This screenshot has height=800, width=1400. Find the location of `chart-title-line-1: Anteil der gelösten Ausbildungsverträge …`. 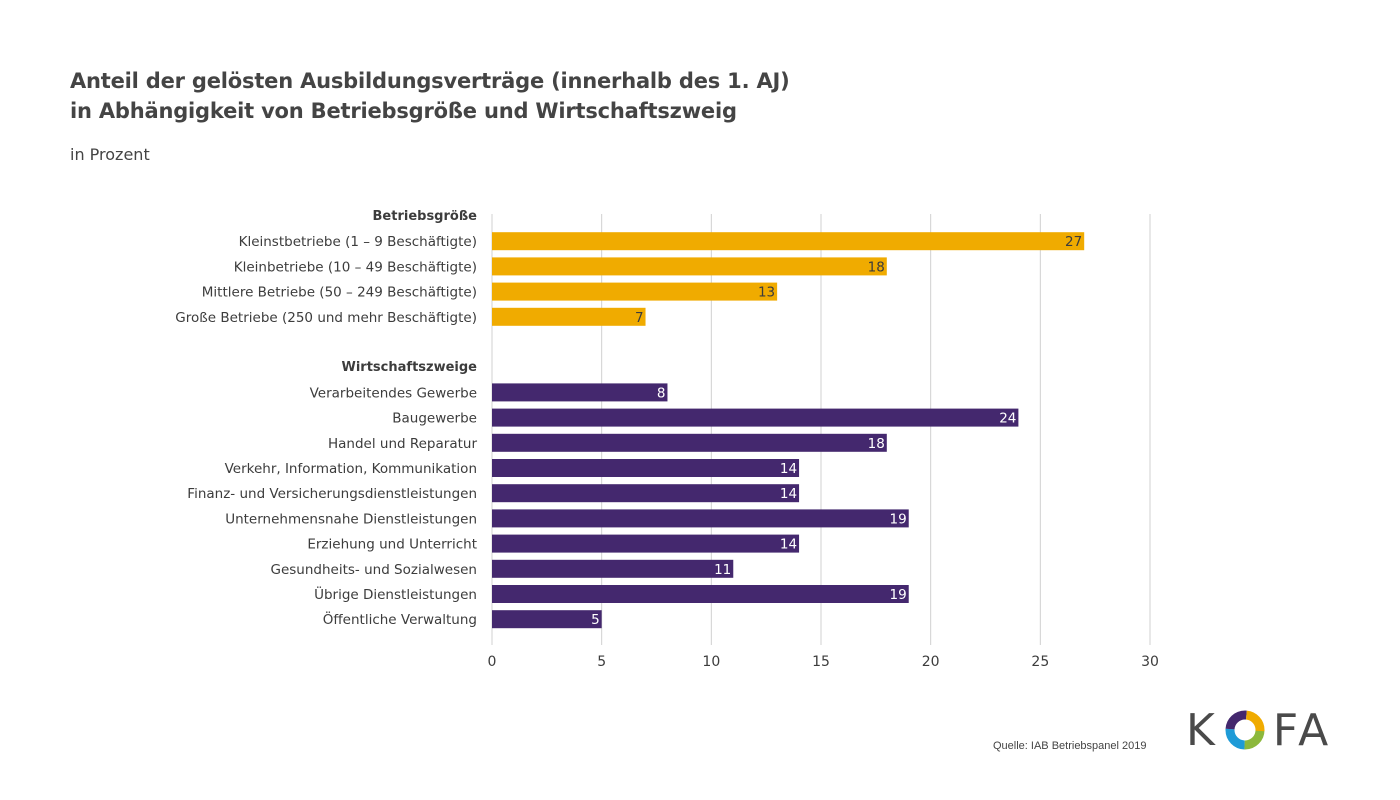

chart-title-line-1: Anteil der gelösten Ausbildungsverträge … is located at coordinates (430, 81).